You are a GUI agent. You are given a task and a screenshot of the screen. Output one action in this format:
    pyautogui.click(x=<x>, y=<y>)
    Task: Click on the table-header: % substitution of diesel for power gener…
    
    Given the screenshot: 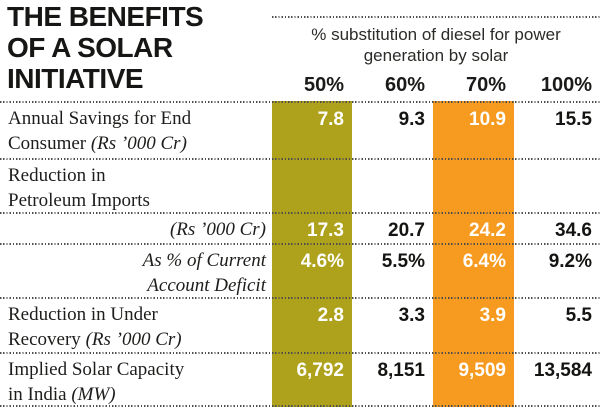 What is the action you would take?
    pyautogui.click(x=436, y=56)
    